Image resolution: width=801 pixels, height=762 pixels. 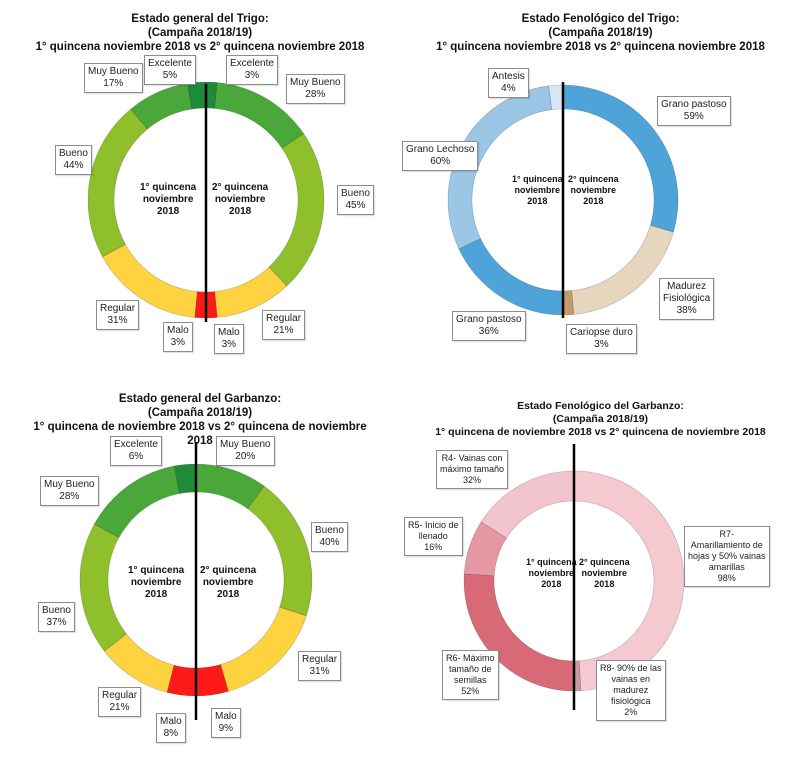 What do you see at coordinates (687, 299) in the screenshot?
I see `data-label: Madurez Fisiológica 38%` at bounding box center [687, 299].